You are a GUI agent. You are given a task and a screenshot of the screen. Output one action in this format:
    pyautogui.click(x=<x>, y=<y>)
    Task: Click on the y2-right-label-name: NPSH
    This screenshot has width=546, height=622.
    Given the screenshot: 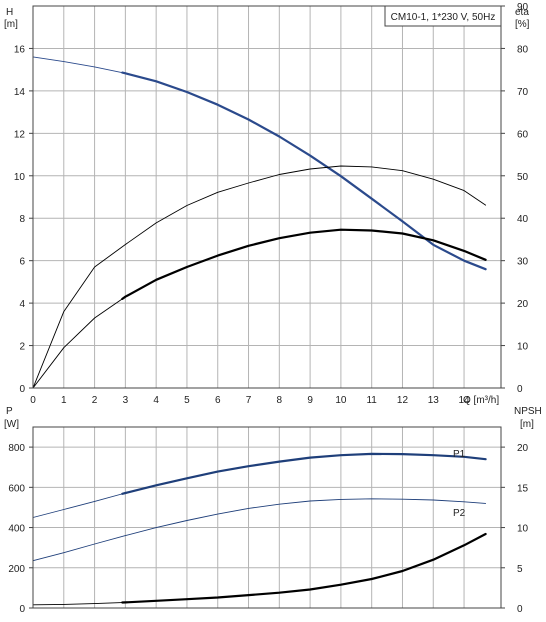 What is the action you would take?
    pyautogui.click(x=528, y=411)
    